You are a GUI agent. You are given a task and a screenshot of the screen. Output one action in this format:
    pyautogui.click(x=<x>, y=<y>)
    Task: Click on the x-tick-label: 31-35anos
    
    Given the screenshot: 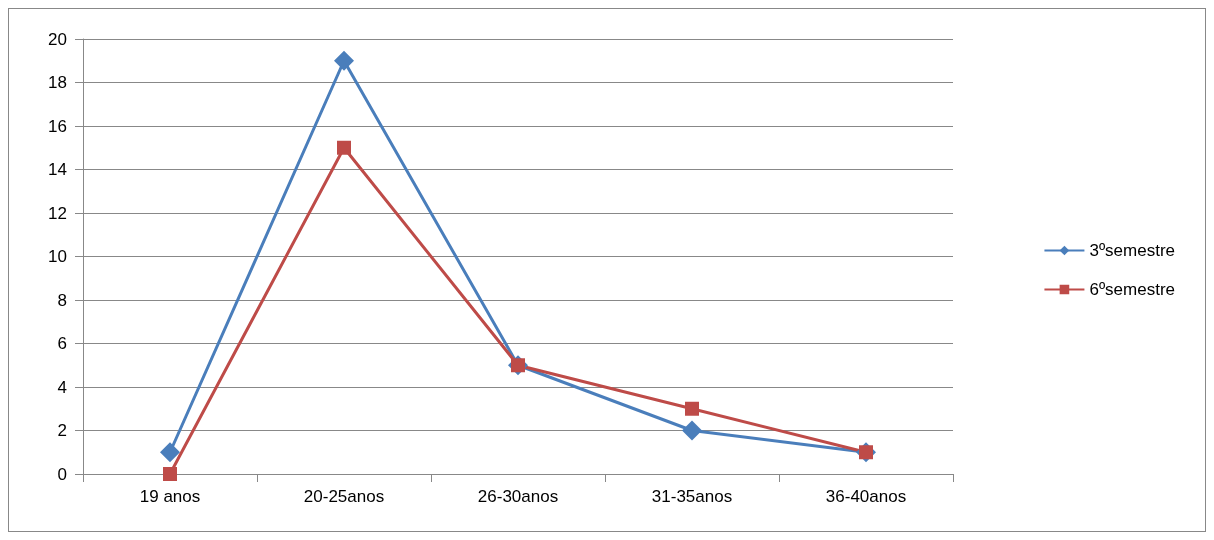 What is the action you would take?
    pyautogui.click(x=692, y=496)
    